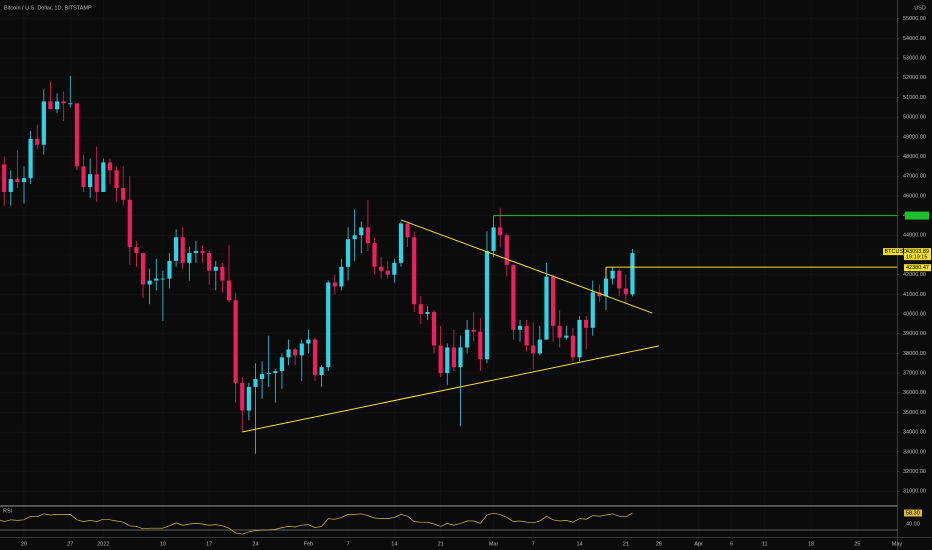 The width and height of the screenshot is (932, 550). What do you see at coordinates (914, 374) in the screenshot?
I see `y-tick-label: 37000.00` at bounding box center [914, 374].